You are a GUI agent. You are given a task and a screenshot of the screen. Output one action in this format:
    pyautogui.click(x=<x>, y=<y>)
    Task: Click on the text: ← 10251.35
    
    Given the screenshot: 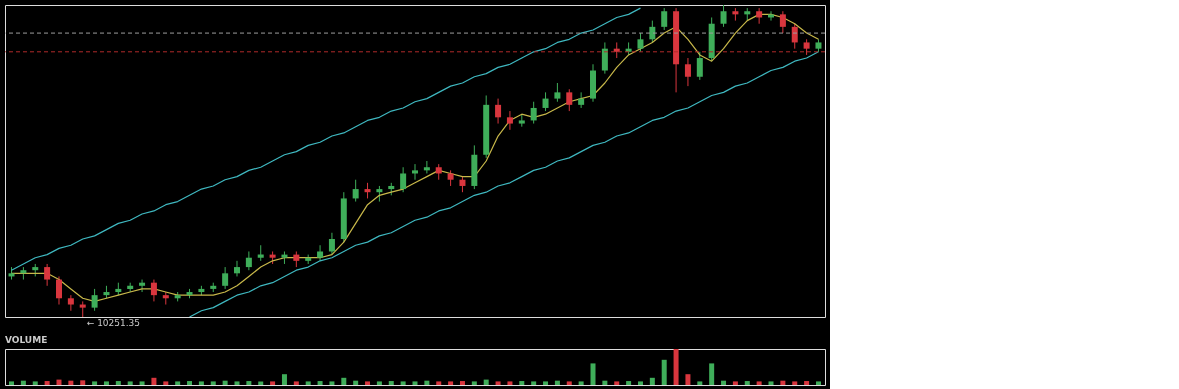 What is the action you would take?
    pyautogui.click(x=113, y=323)
    